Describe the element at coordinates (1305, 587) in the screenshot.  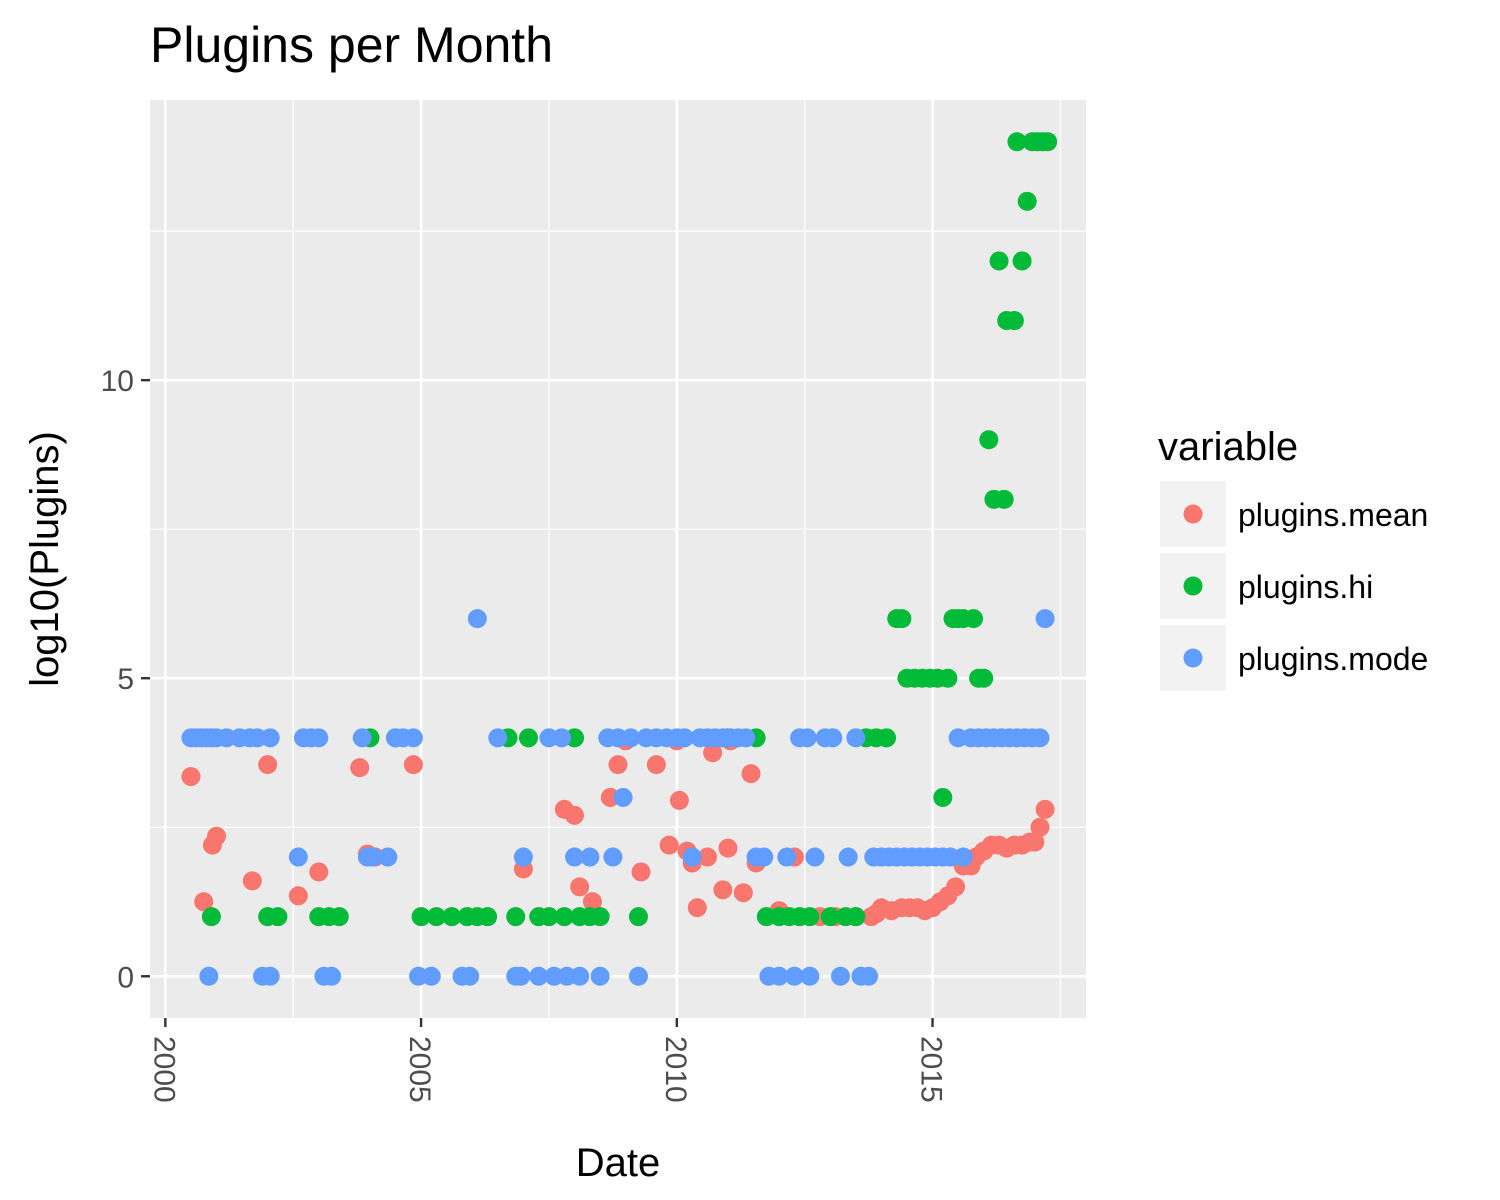
I see `legend-label: plugins.hi` at that location.